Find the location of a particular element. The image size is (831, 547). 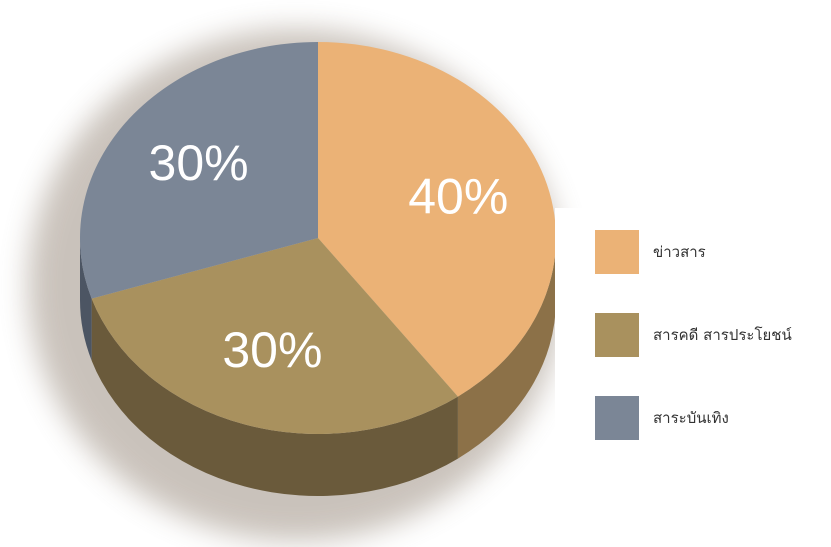

legend-label: สารคดี สารประโยชน์ is located at coordinates (722, 335).